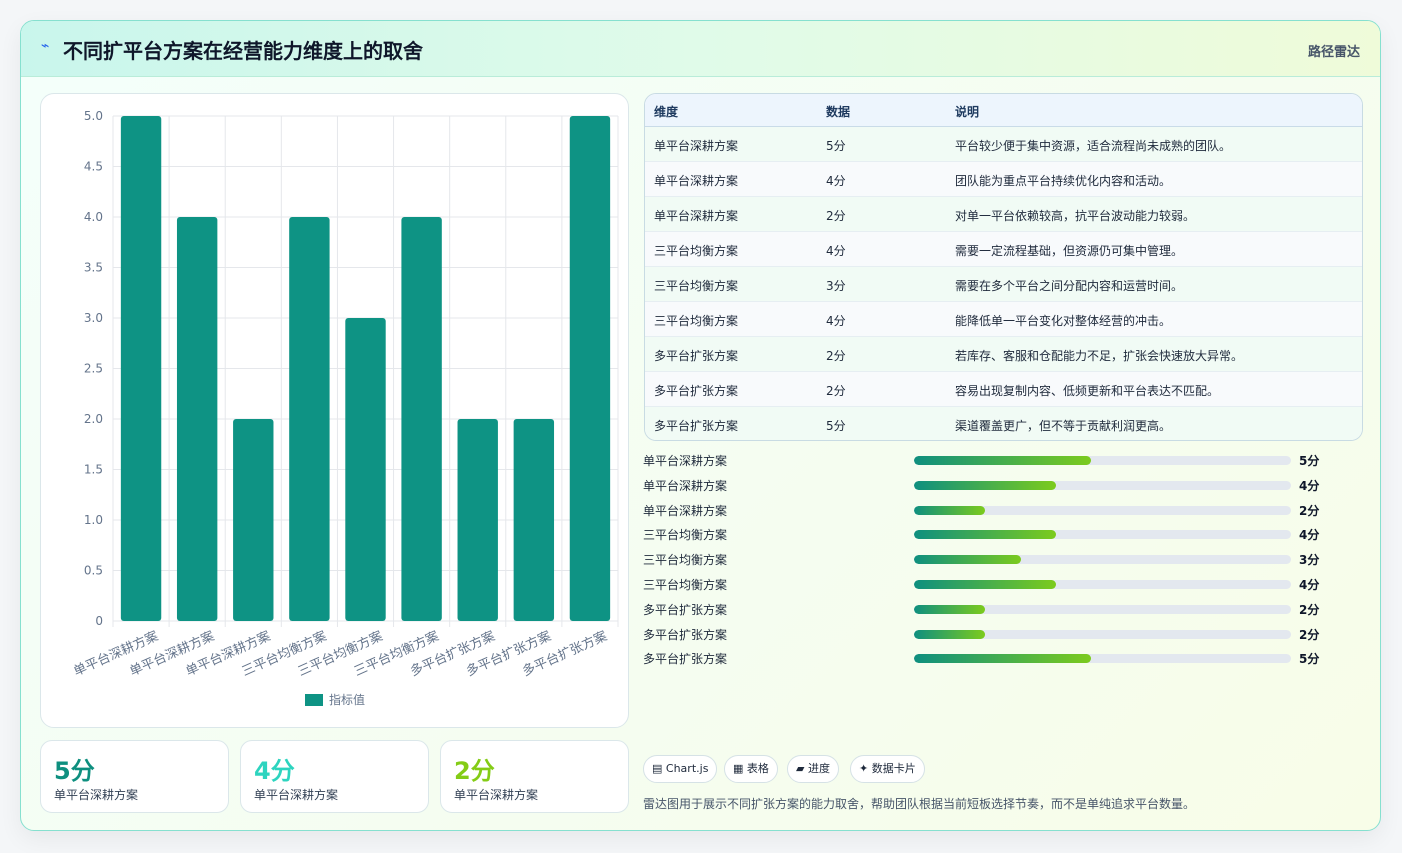 The image size is (1402, 853). I want to click on y-tick-label: 4.0, so click(93, 217).